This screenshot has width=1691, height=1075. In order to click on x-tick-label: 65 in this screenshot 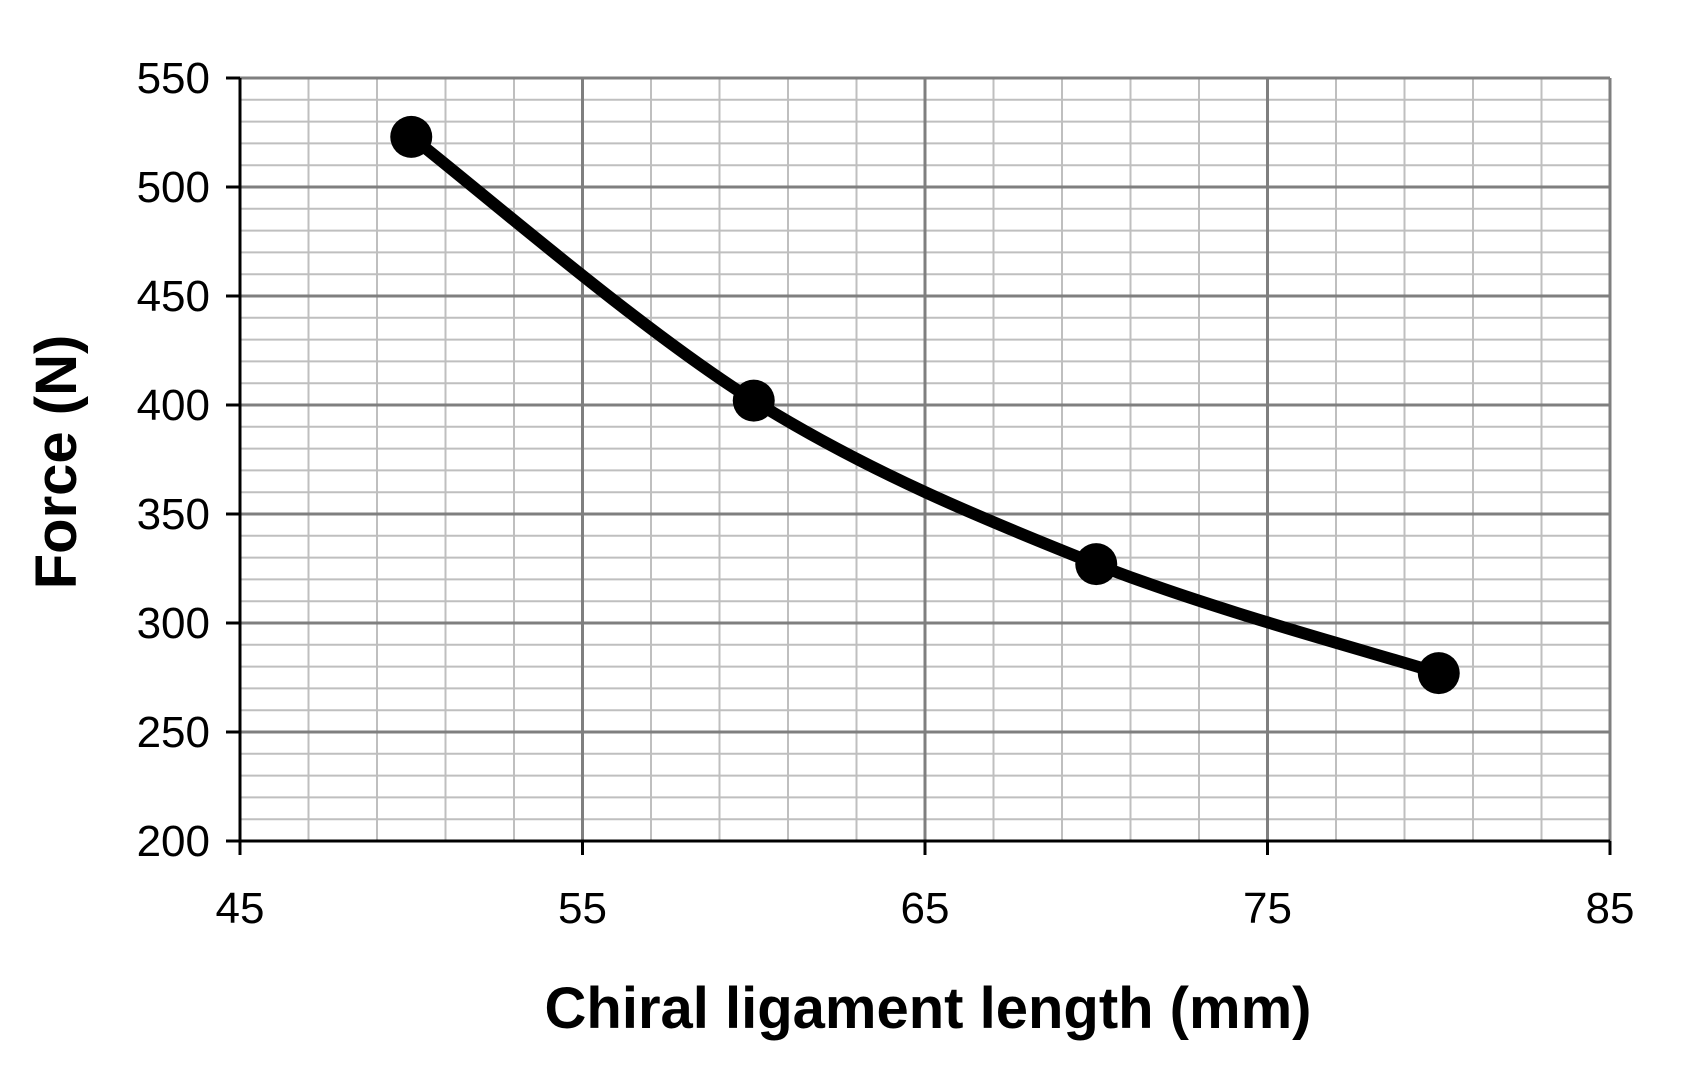, I will do `click(925, 908)`.